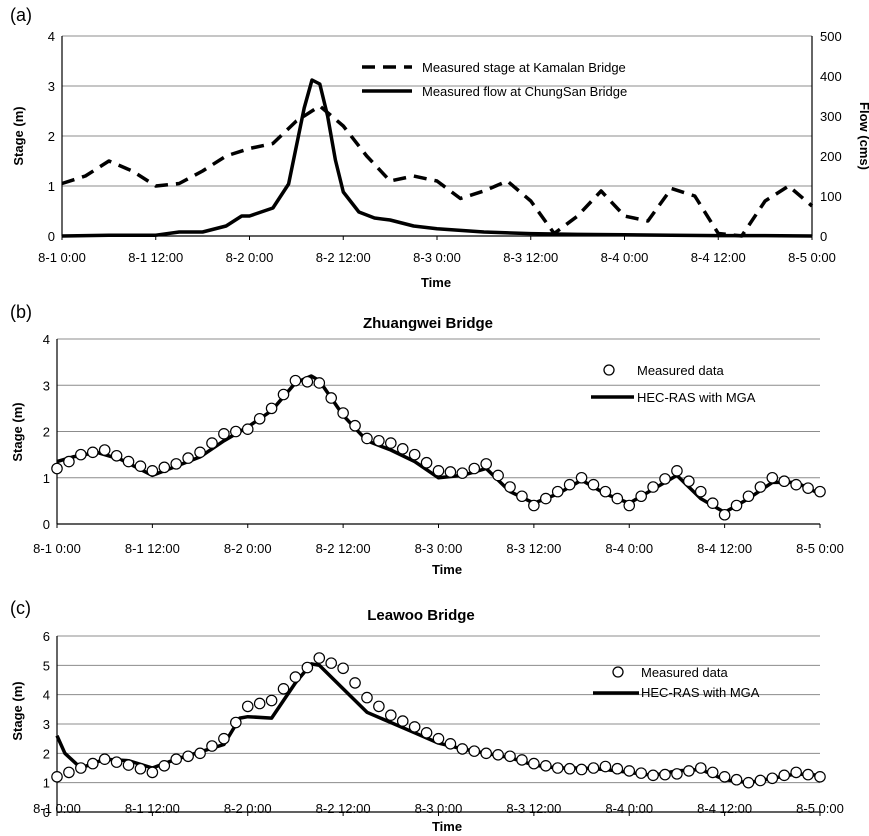 The height and width of the screenshot is (836, 869). Describe the element at coordinates (46, 636) in the screenshot. I see `y-tick-label: 6` at that location.